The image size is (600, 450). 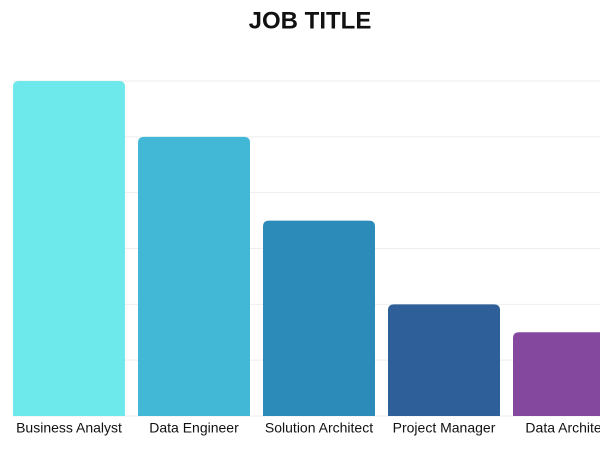 What do you see at coordinates (562, 428) in the screenshot?
I see `x-tick-label: Data Architect` at bounding box center [562, 428].